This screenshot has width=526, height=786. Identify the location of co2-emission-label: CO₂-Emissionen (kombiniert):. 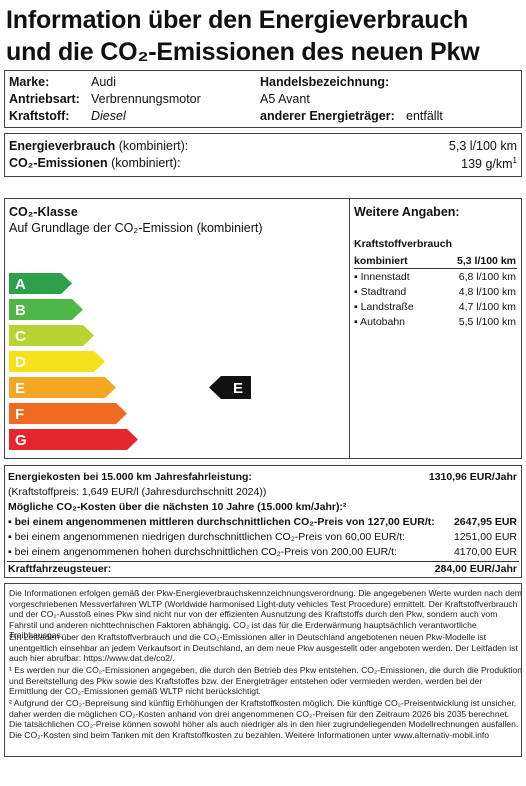
(95, 163).